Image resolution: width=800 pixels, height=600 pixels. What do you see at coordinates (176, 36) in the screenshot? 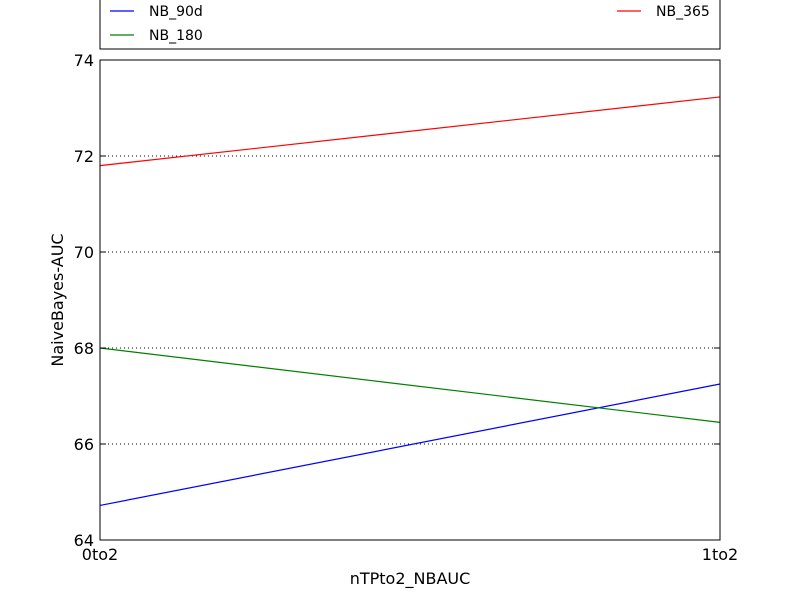
I see `legend-label: NB_180` at bounding box center [176, 36].